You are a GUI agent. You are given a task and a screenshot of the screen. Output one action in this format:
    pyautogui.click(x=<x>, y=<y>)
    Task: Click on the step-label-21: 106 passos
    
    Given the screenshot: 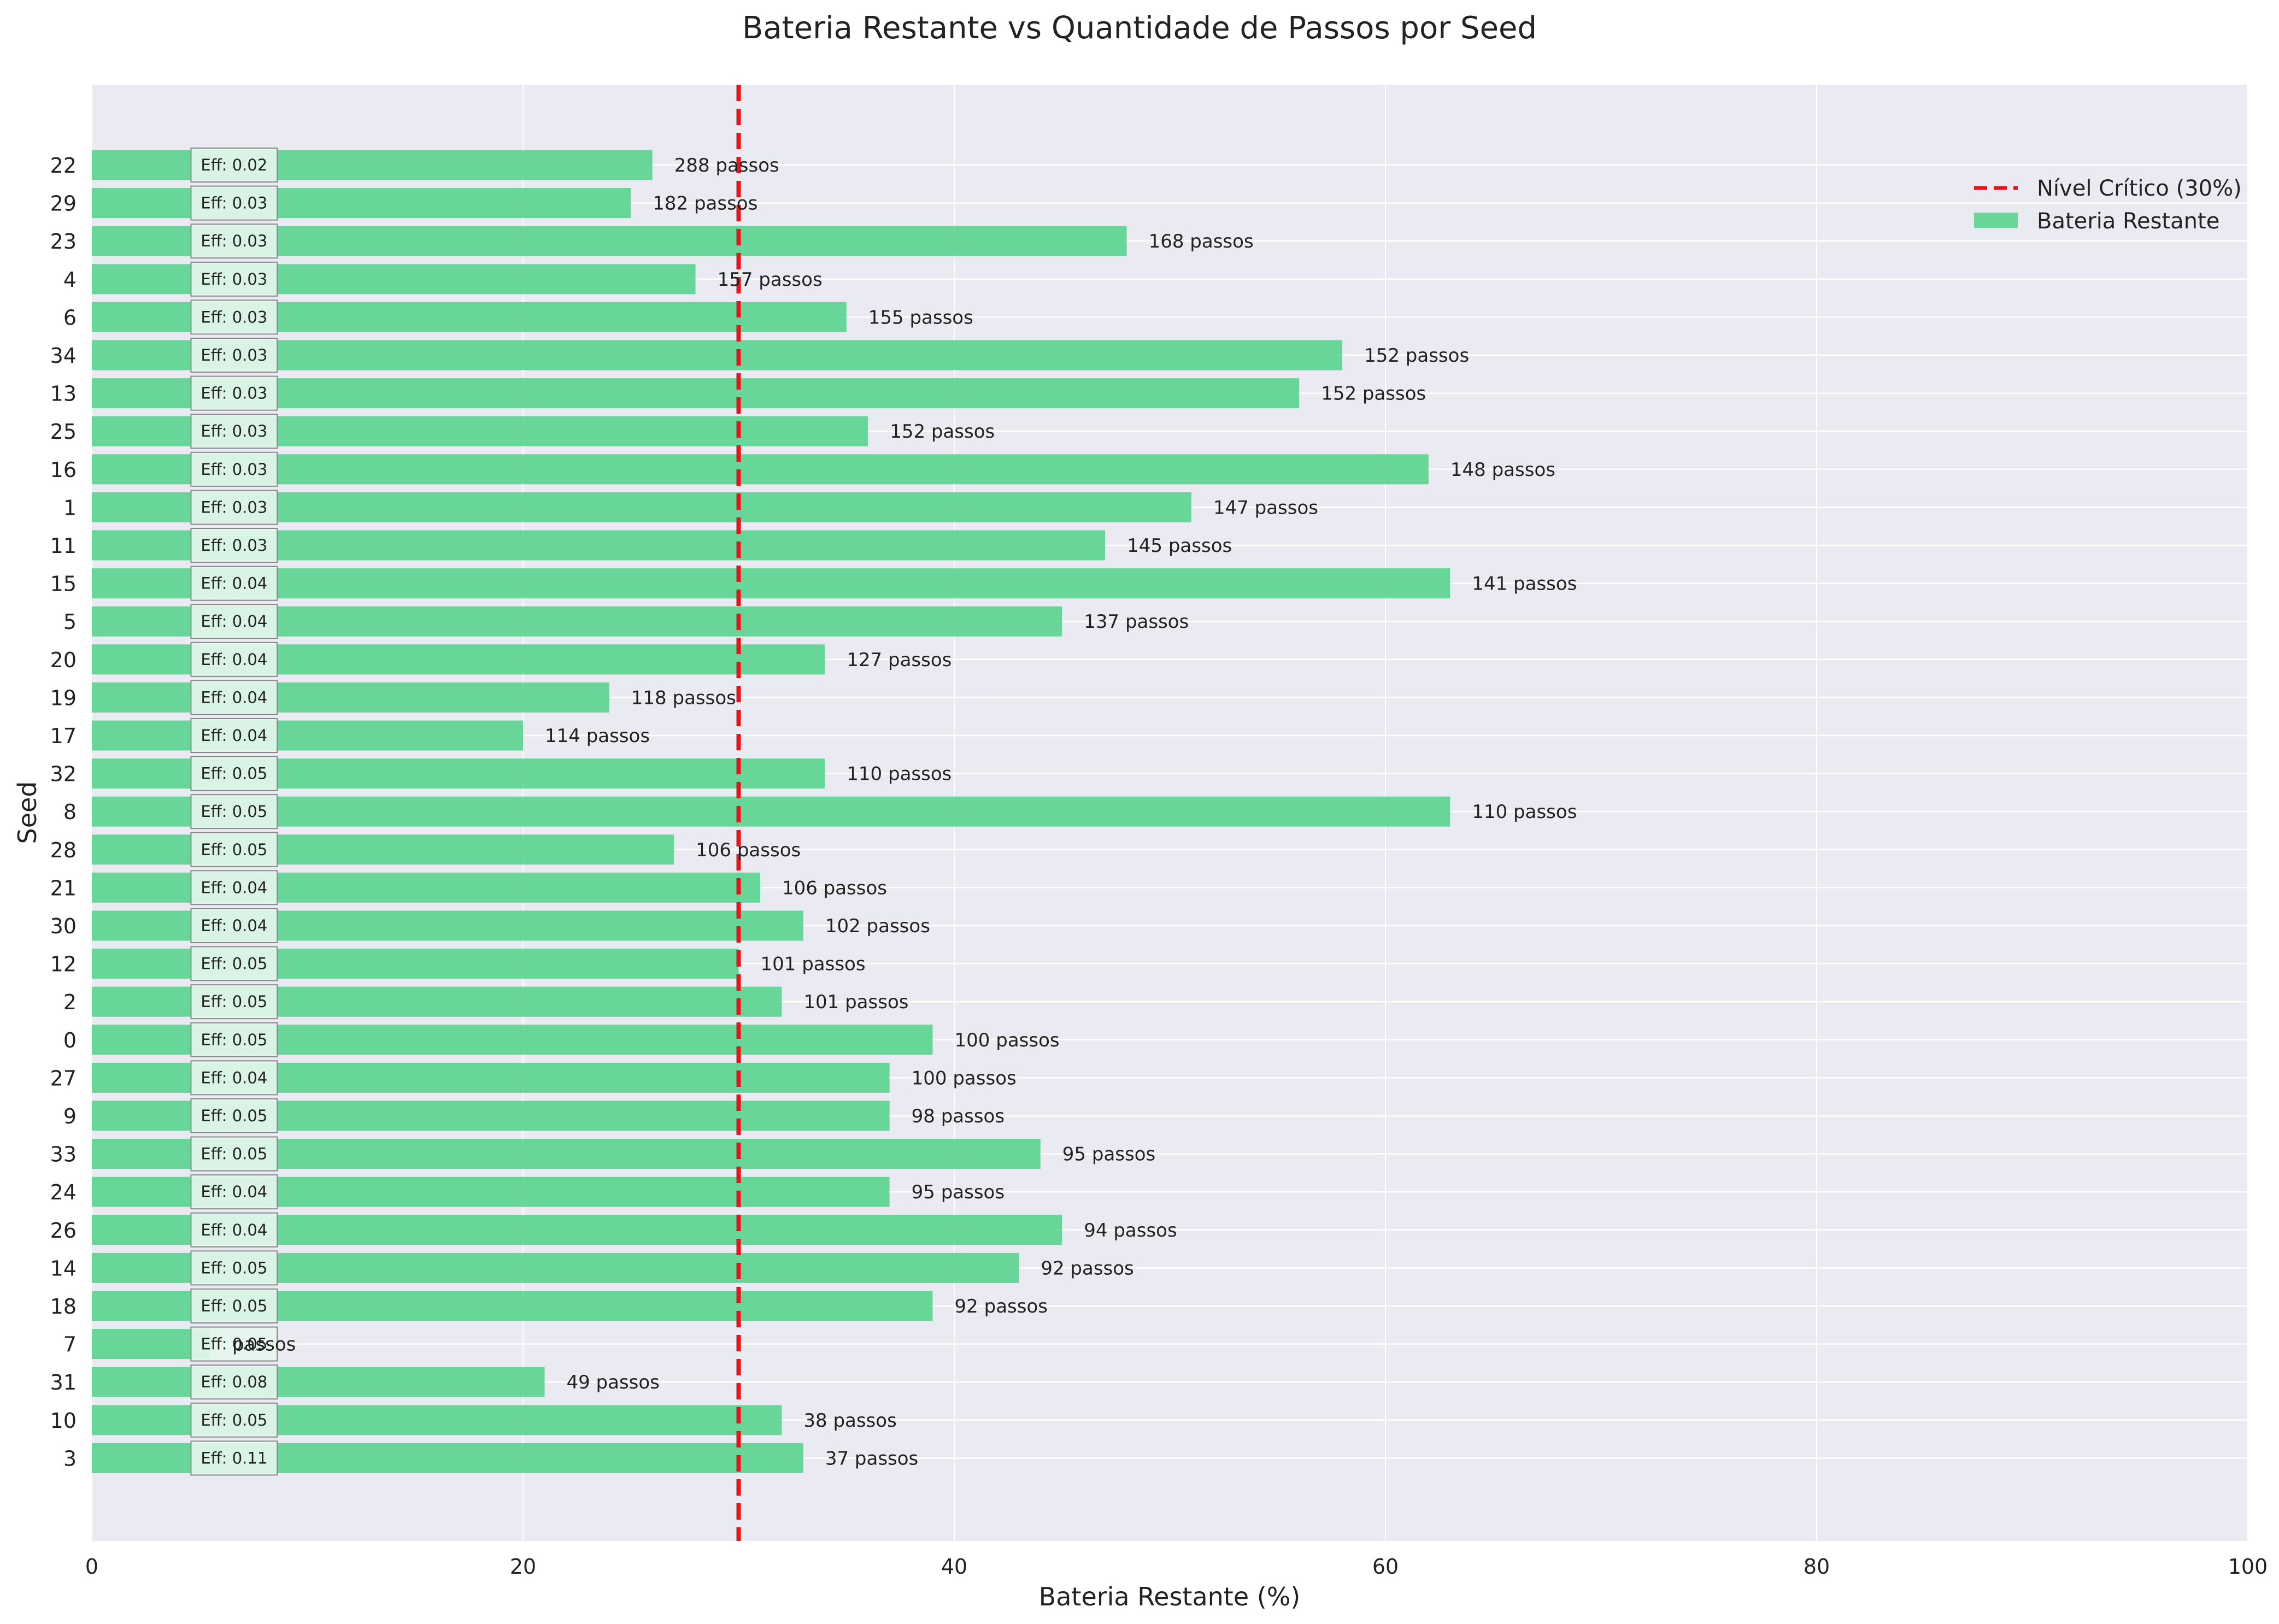 What is the action you would take?
    pyautogui.click(x=835, y=888)
    